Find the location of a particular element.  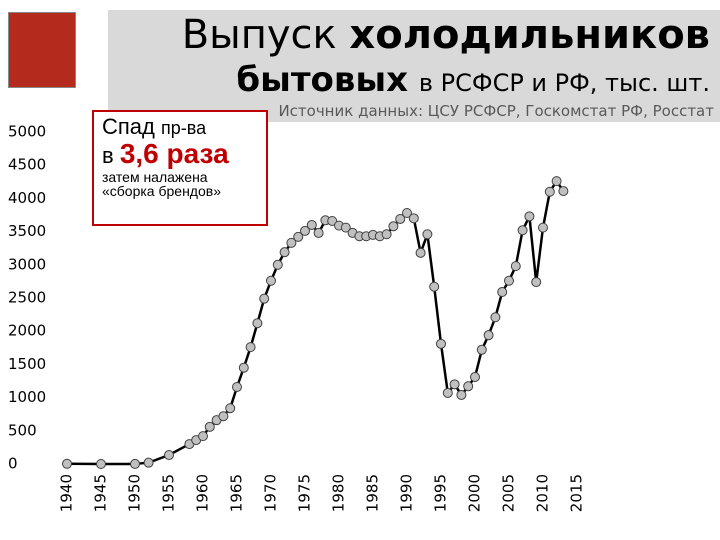

annotation-text: Спад is located at coordinates (128, 126).